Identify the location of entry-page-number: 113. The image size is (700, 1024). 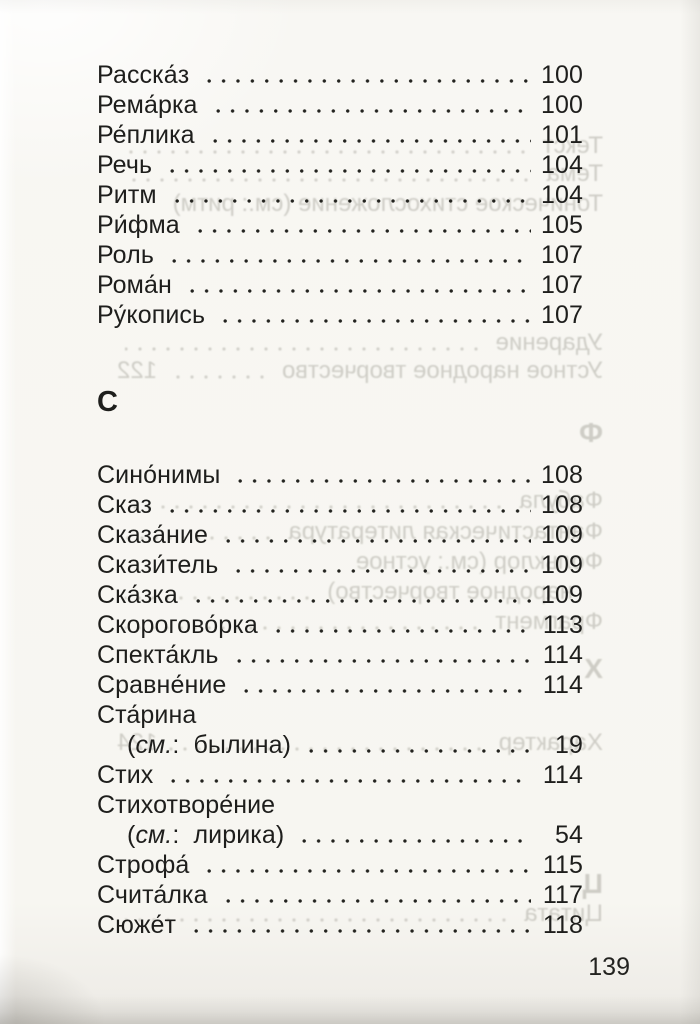
(562, 625).